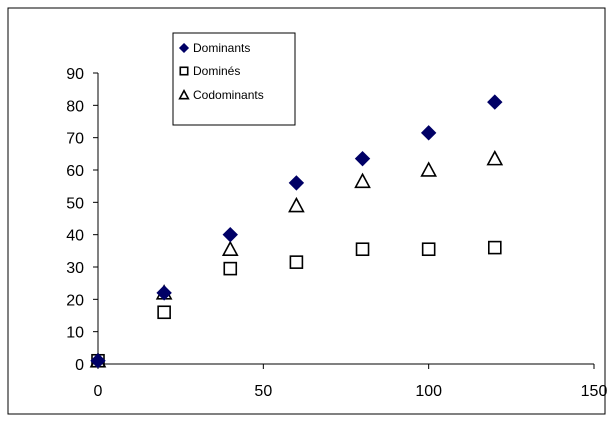 The height and width of the screenshot is (422, 613). Describe the element at coordinates (75, 333) in the screenshot. I see `y-tick-label: 10` at that location.